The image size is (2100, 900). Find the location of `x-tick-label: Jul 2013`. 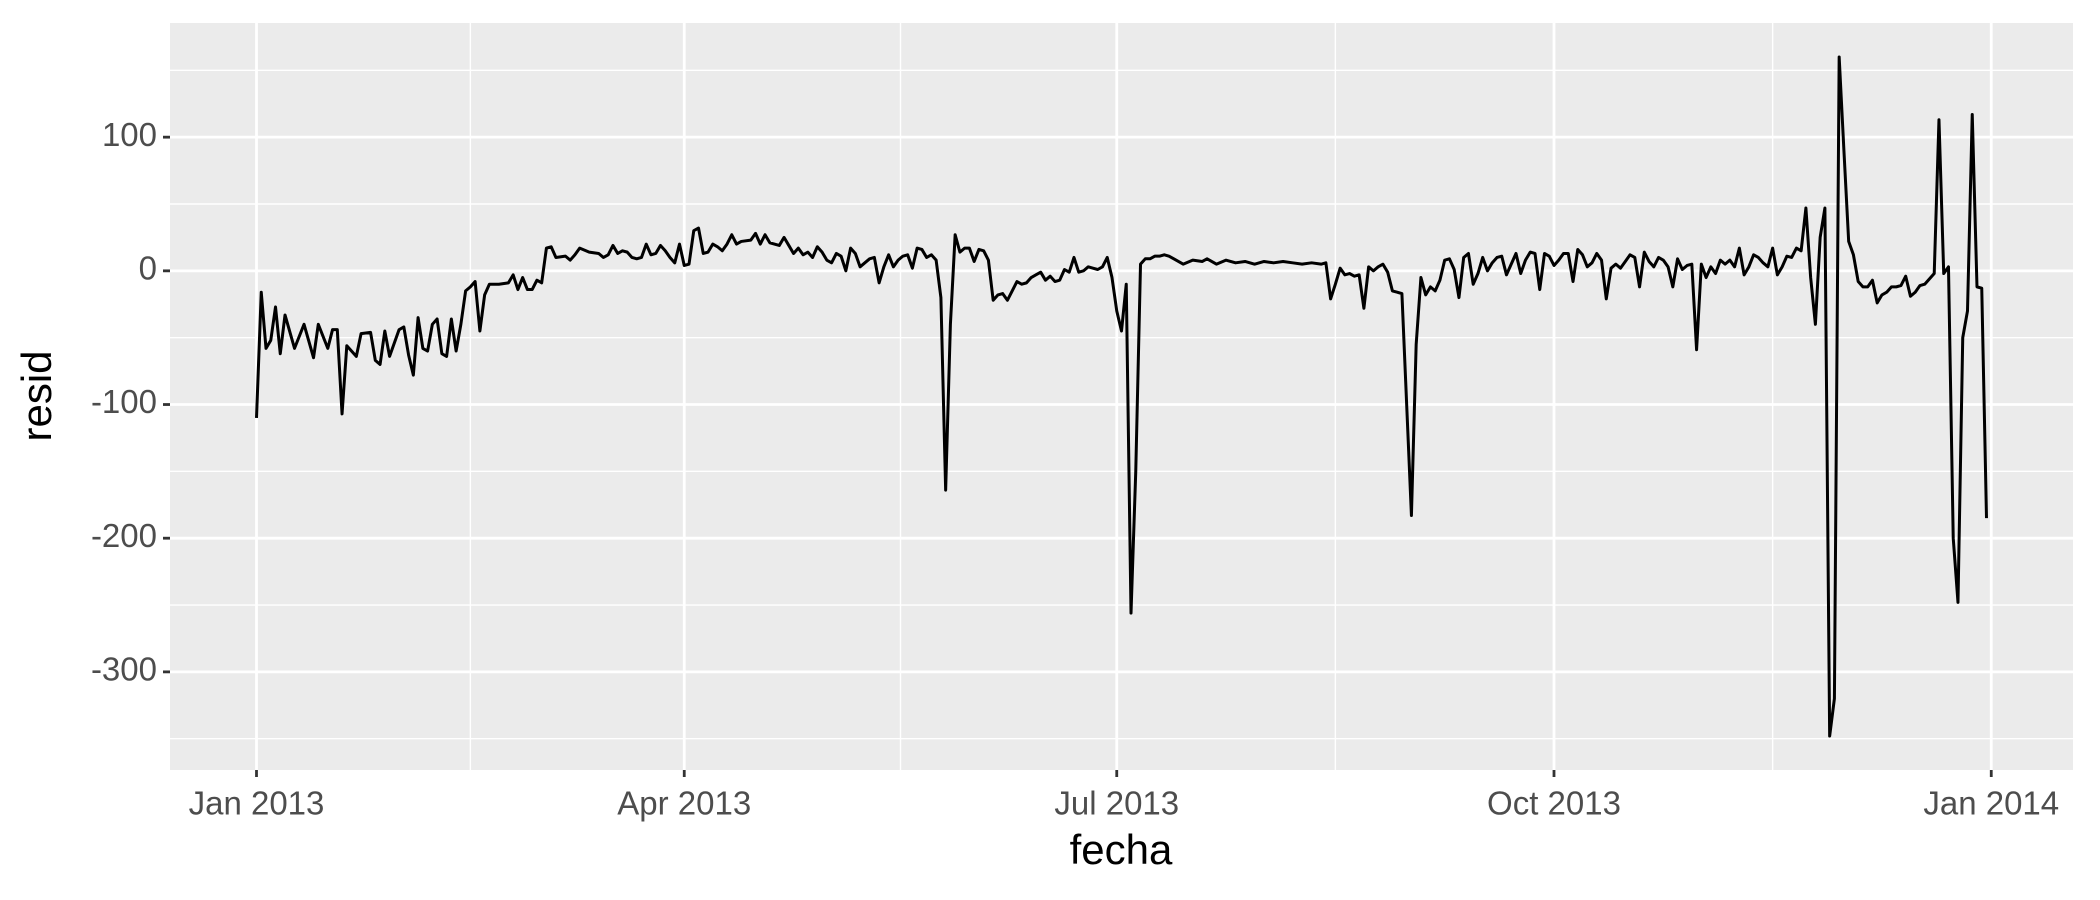

x-tick-label: Jul 2013 is located at coordinates (1116, 803).